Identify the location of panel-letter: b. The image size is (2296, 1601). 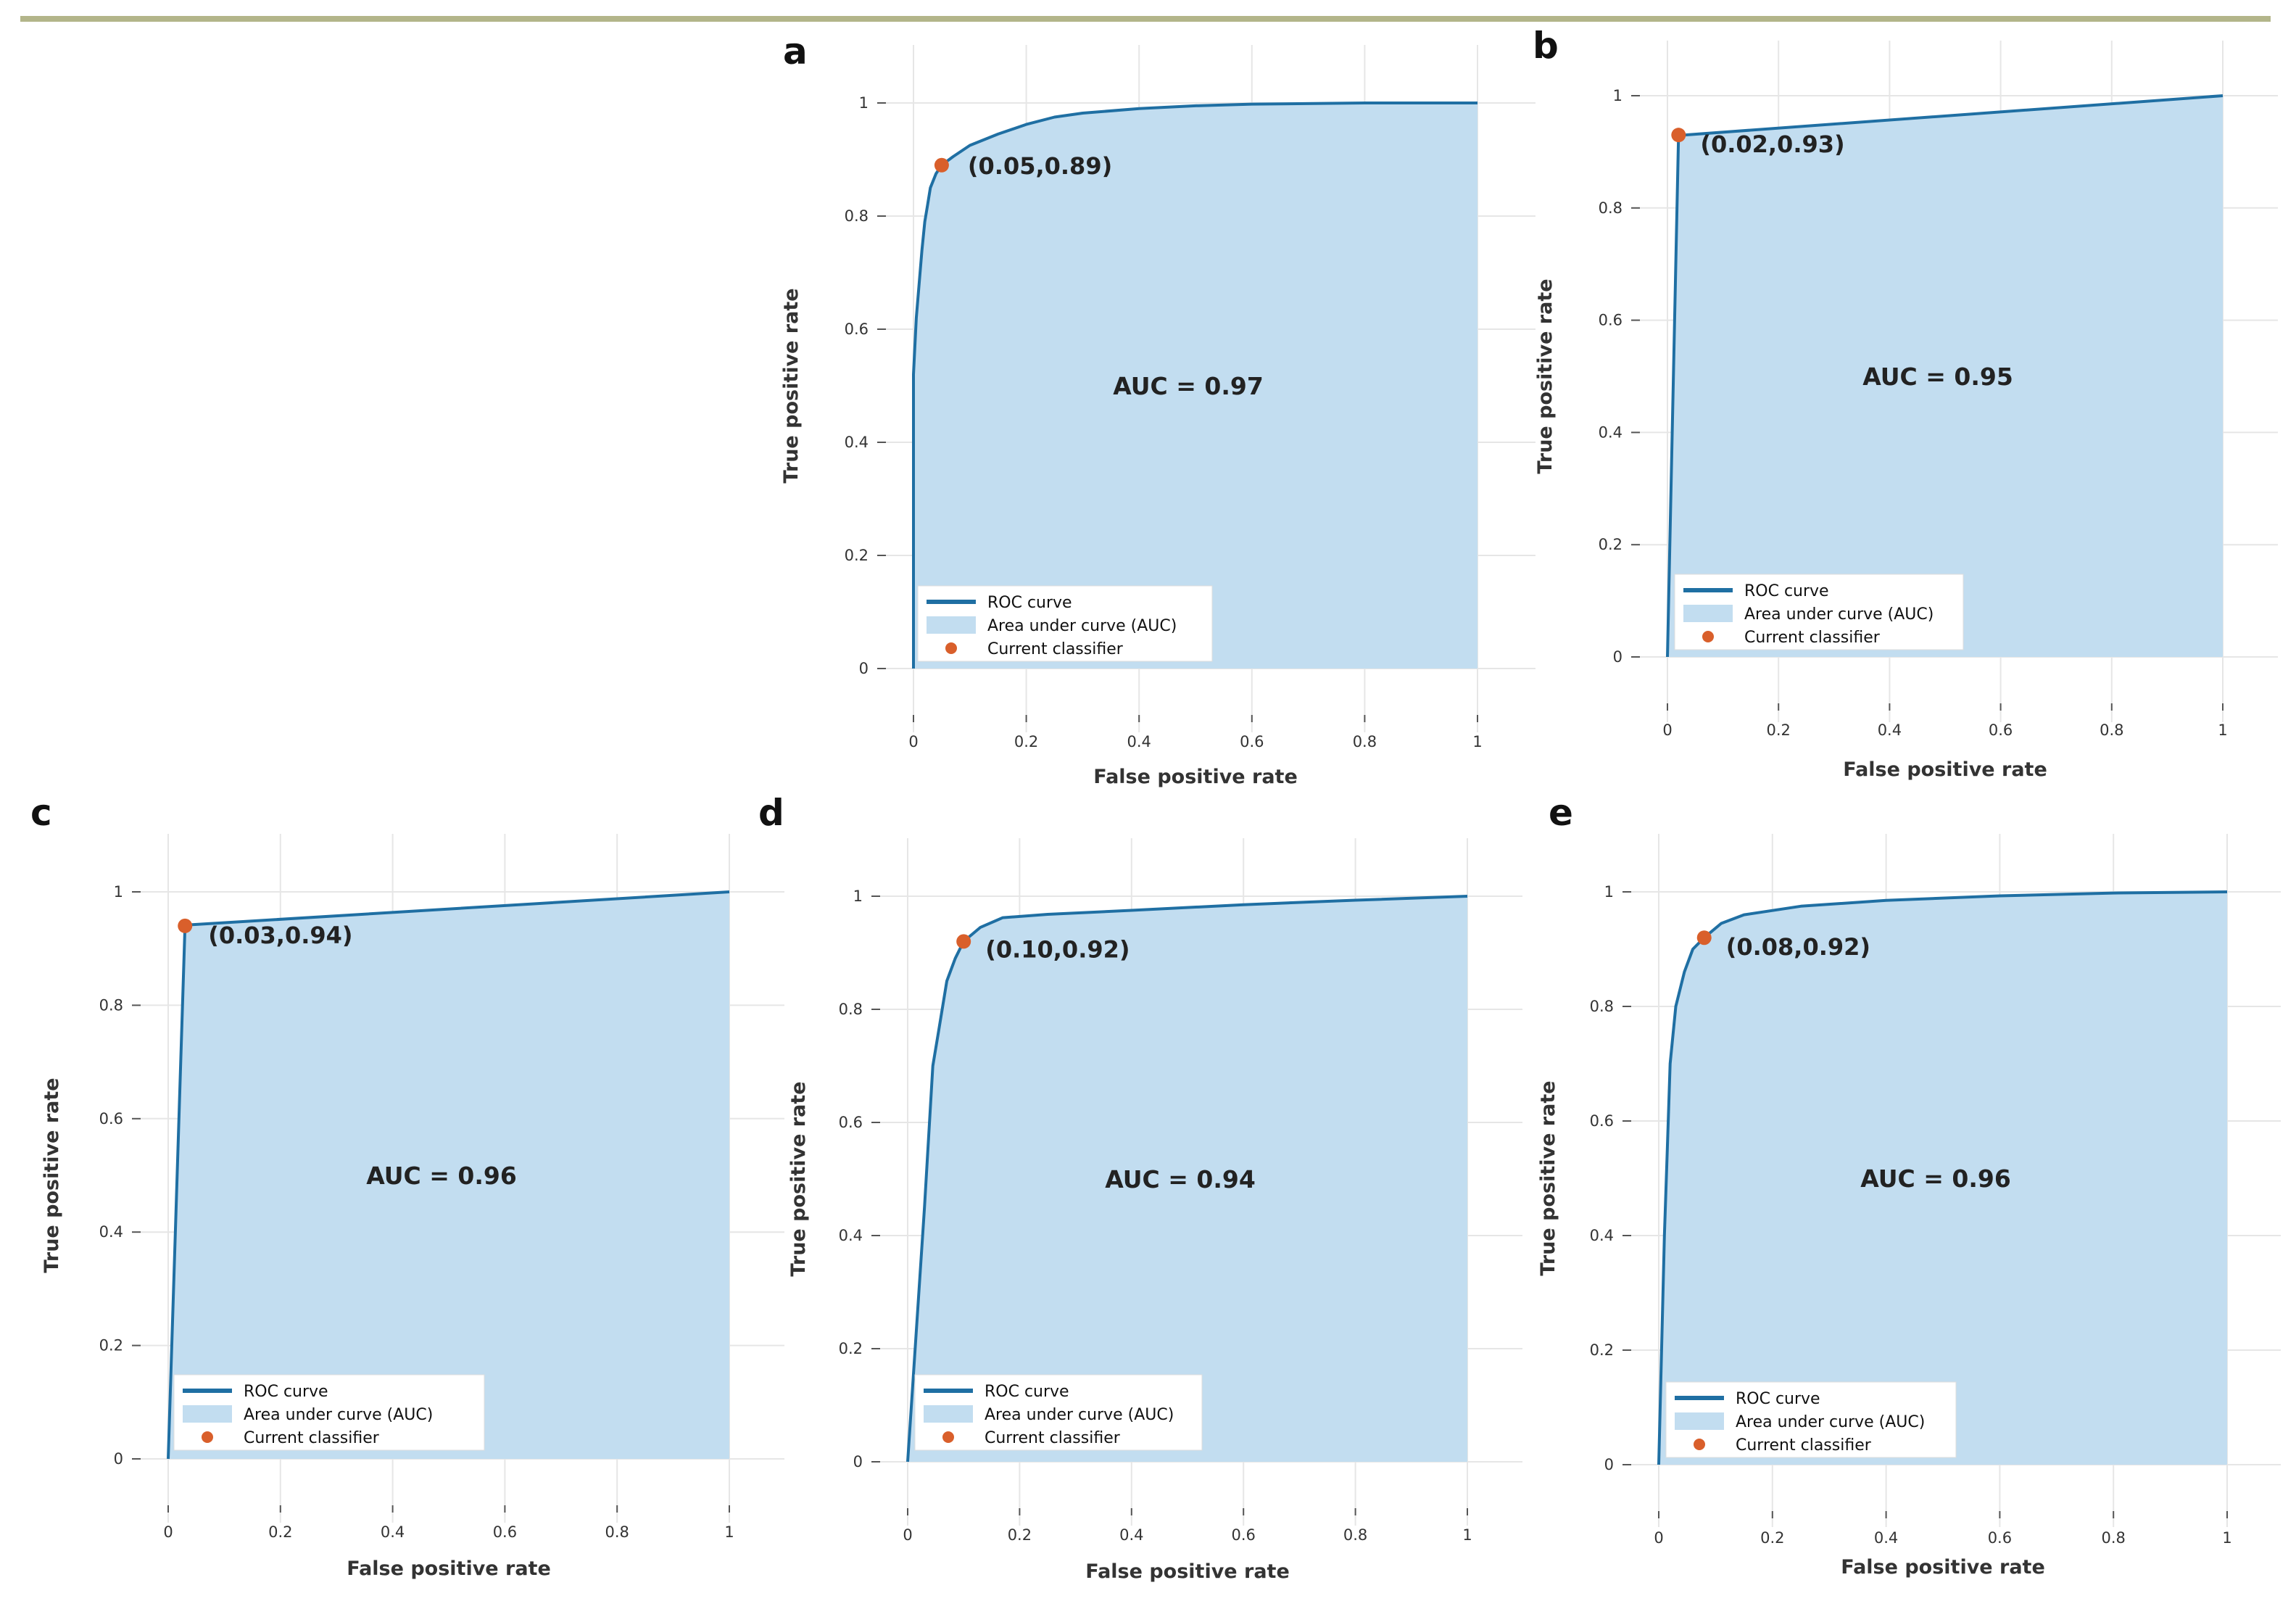
(1546, 46).